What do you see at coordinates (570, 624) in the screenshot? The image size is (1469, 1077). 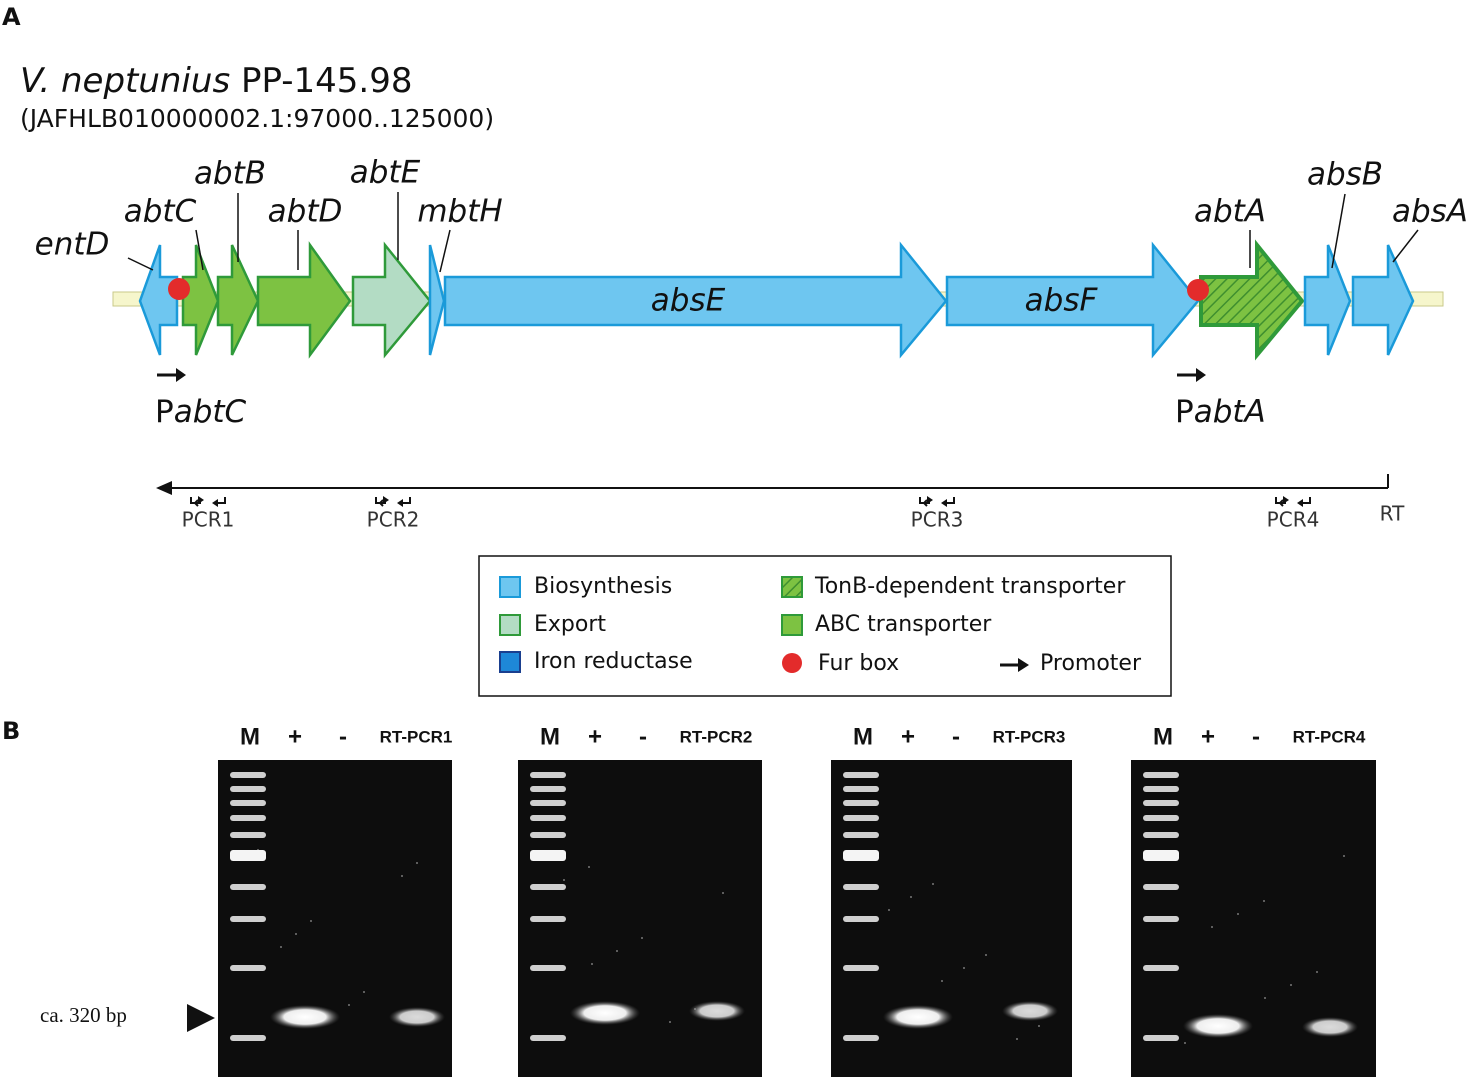 I see `legend-label: Export` at bounding box center [570, 624].